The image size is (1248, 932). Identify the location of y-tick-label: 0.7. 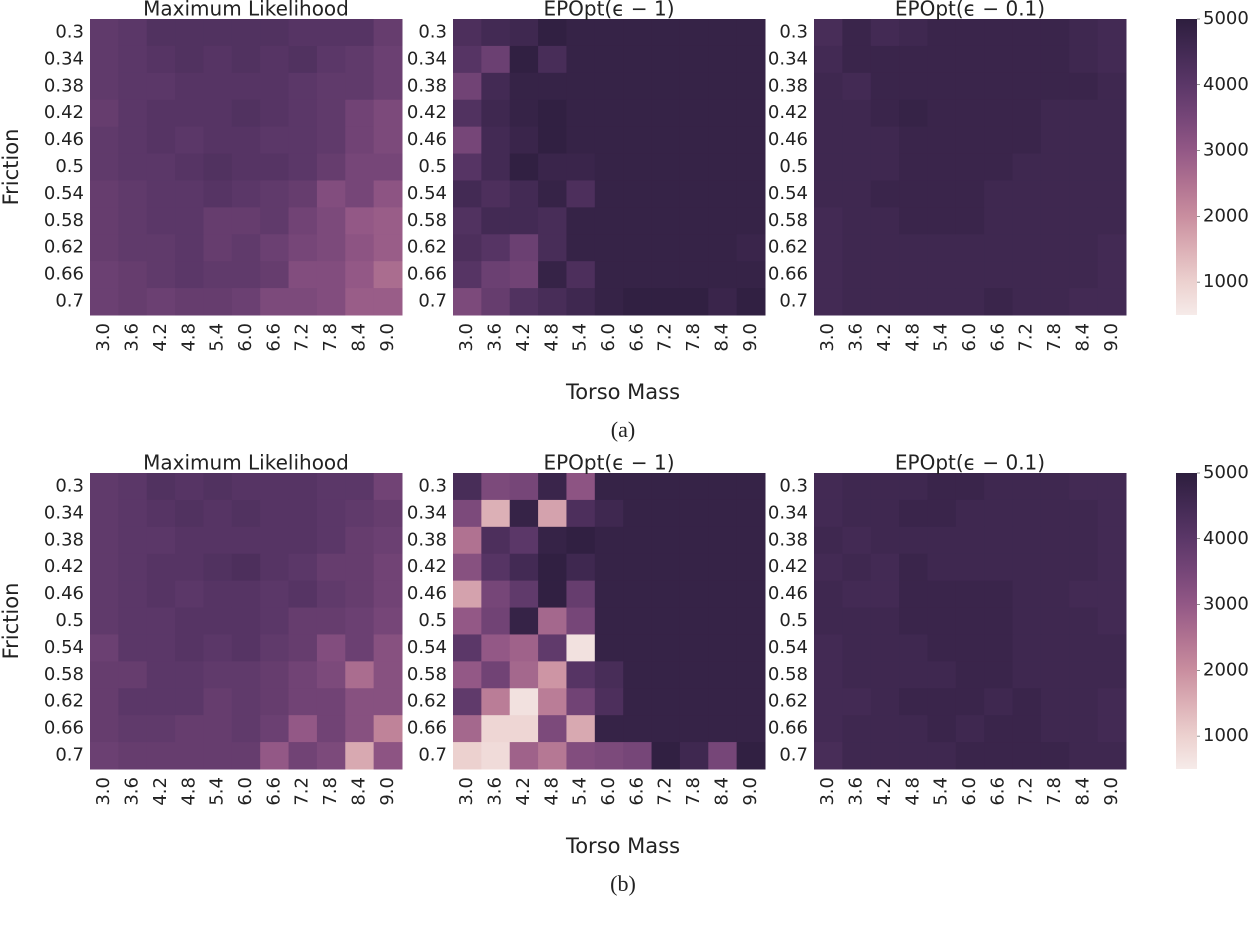
(793, 301).